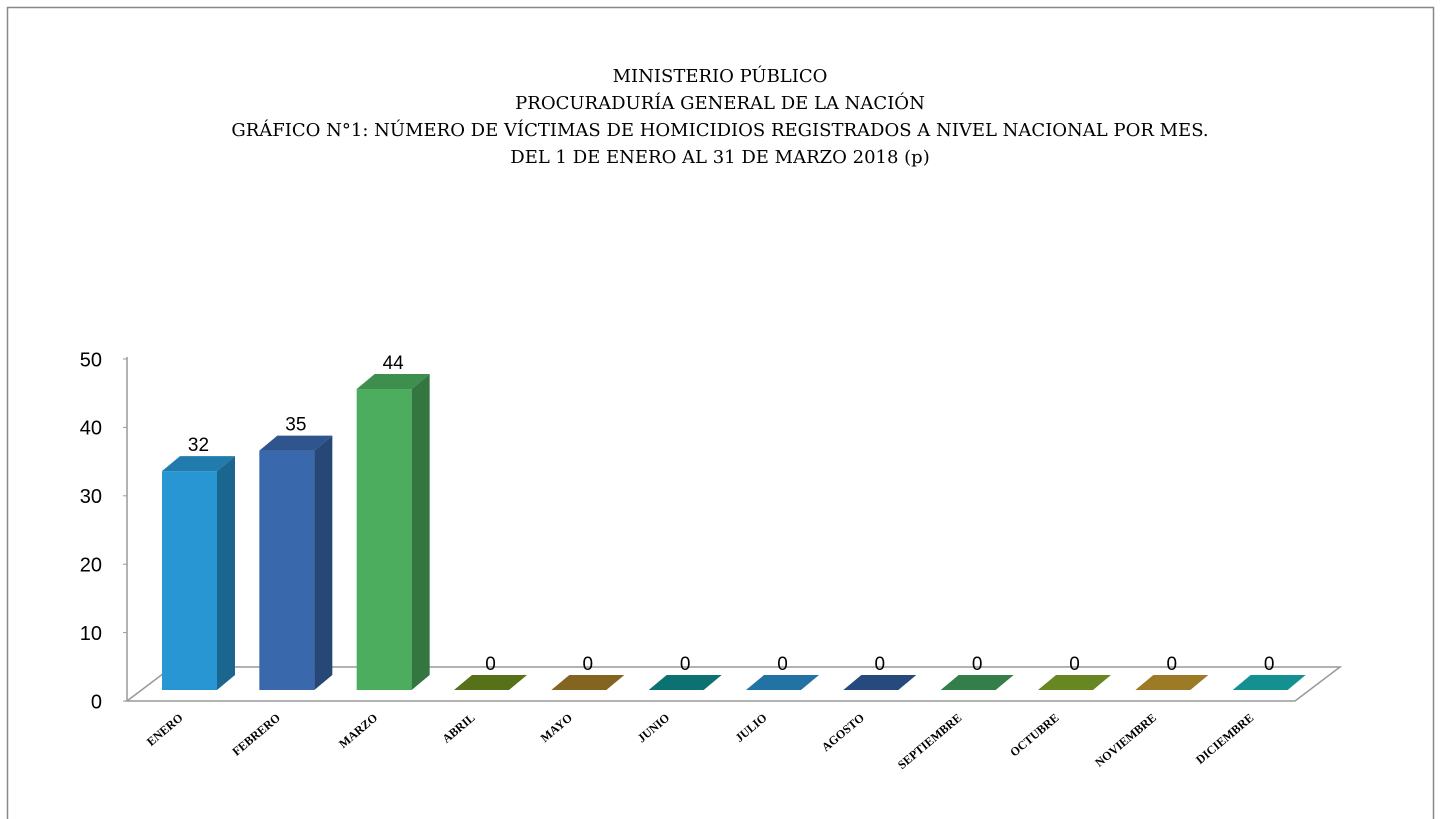  I want to click on data-label: 35, so click(295, 425).